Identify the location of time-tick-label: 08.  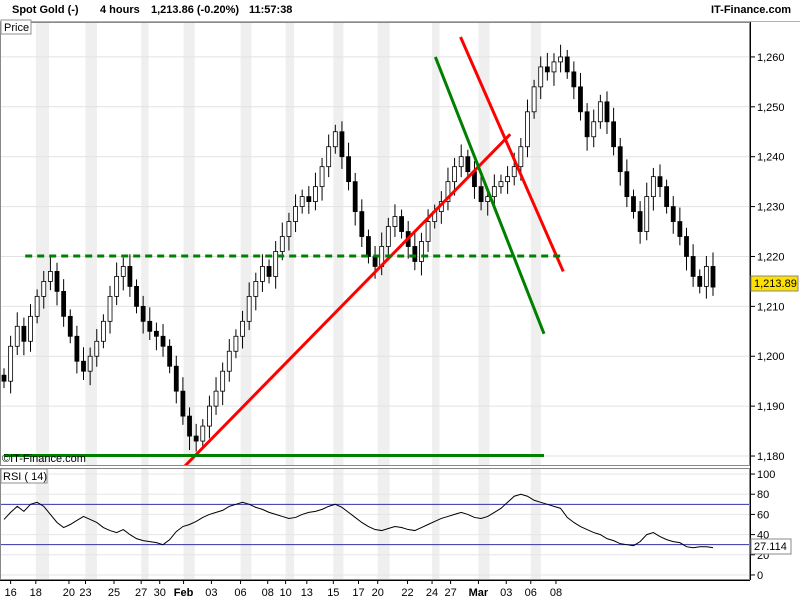
(268, 593).